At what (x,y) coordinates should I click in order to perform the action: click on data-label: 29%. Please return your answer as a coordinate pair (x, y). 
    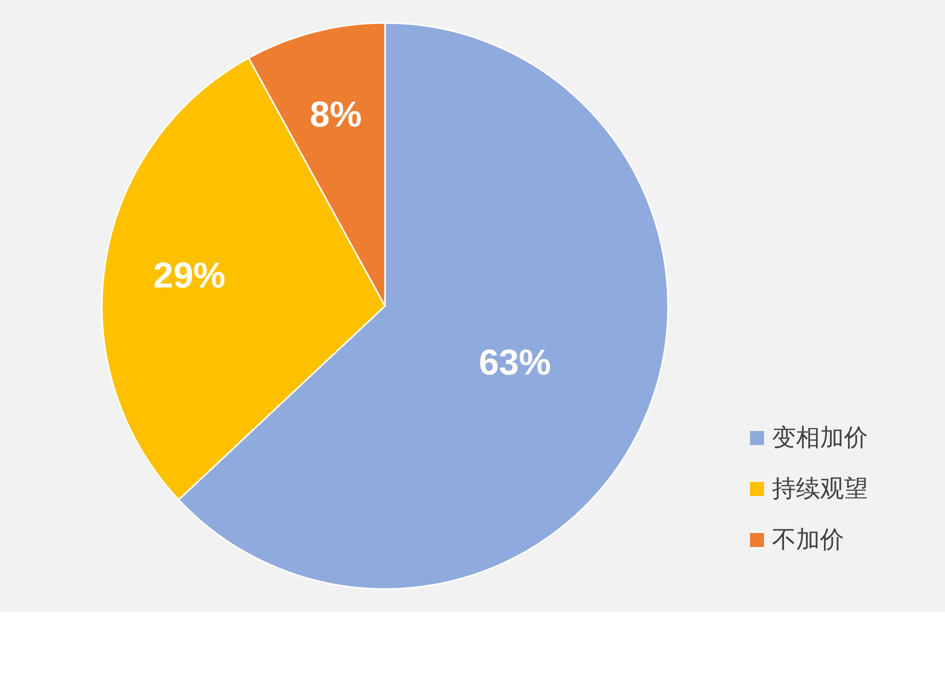
    Looking at the image, I should click on (189, 275).